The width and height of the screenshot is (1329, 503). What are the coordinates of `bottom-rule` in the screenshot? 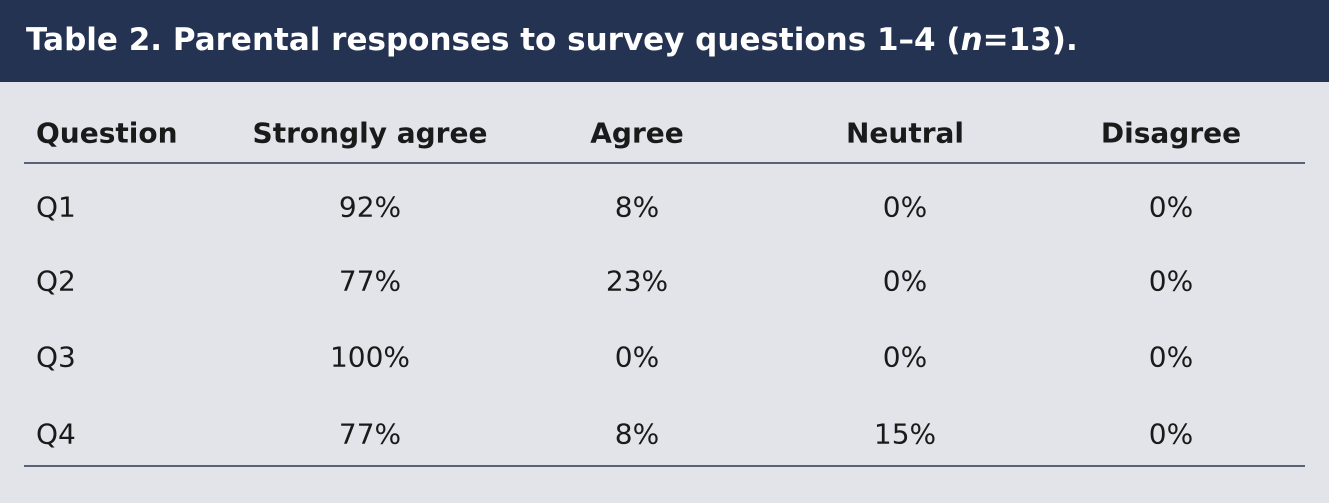 It's located at (664, 466).